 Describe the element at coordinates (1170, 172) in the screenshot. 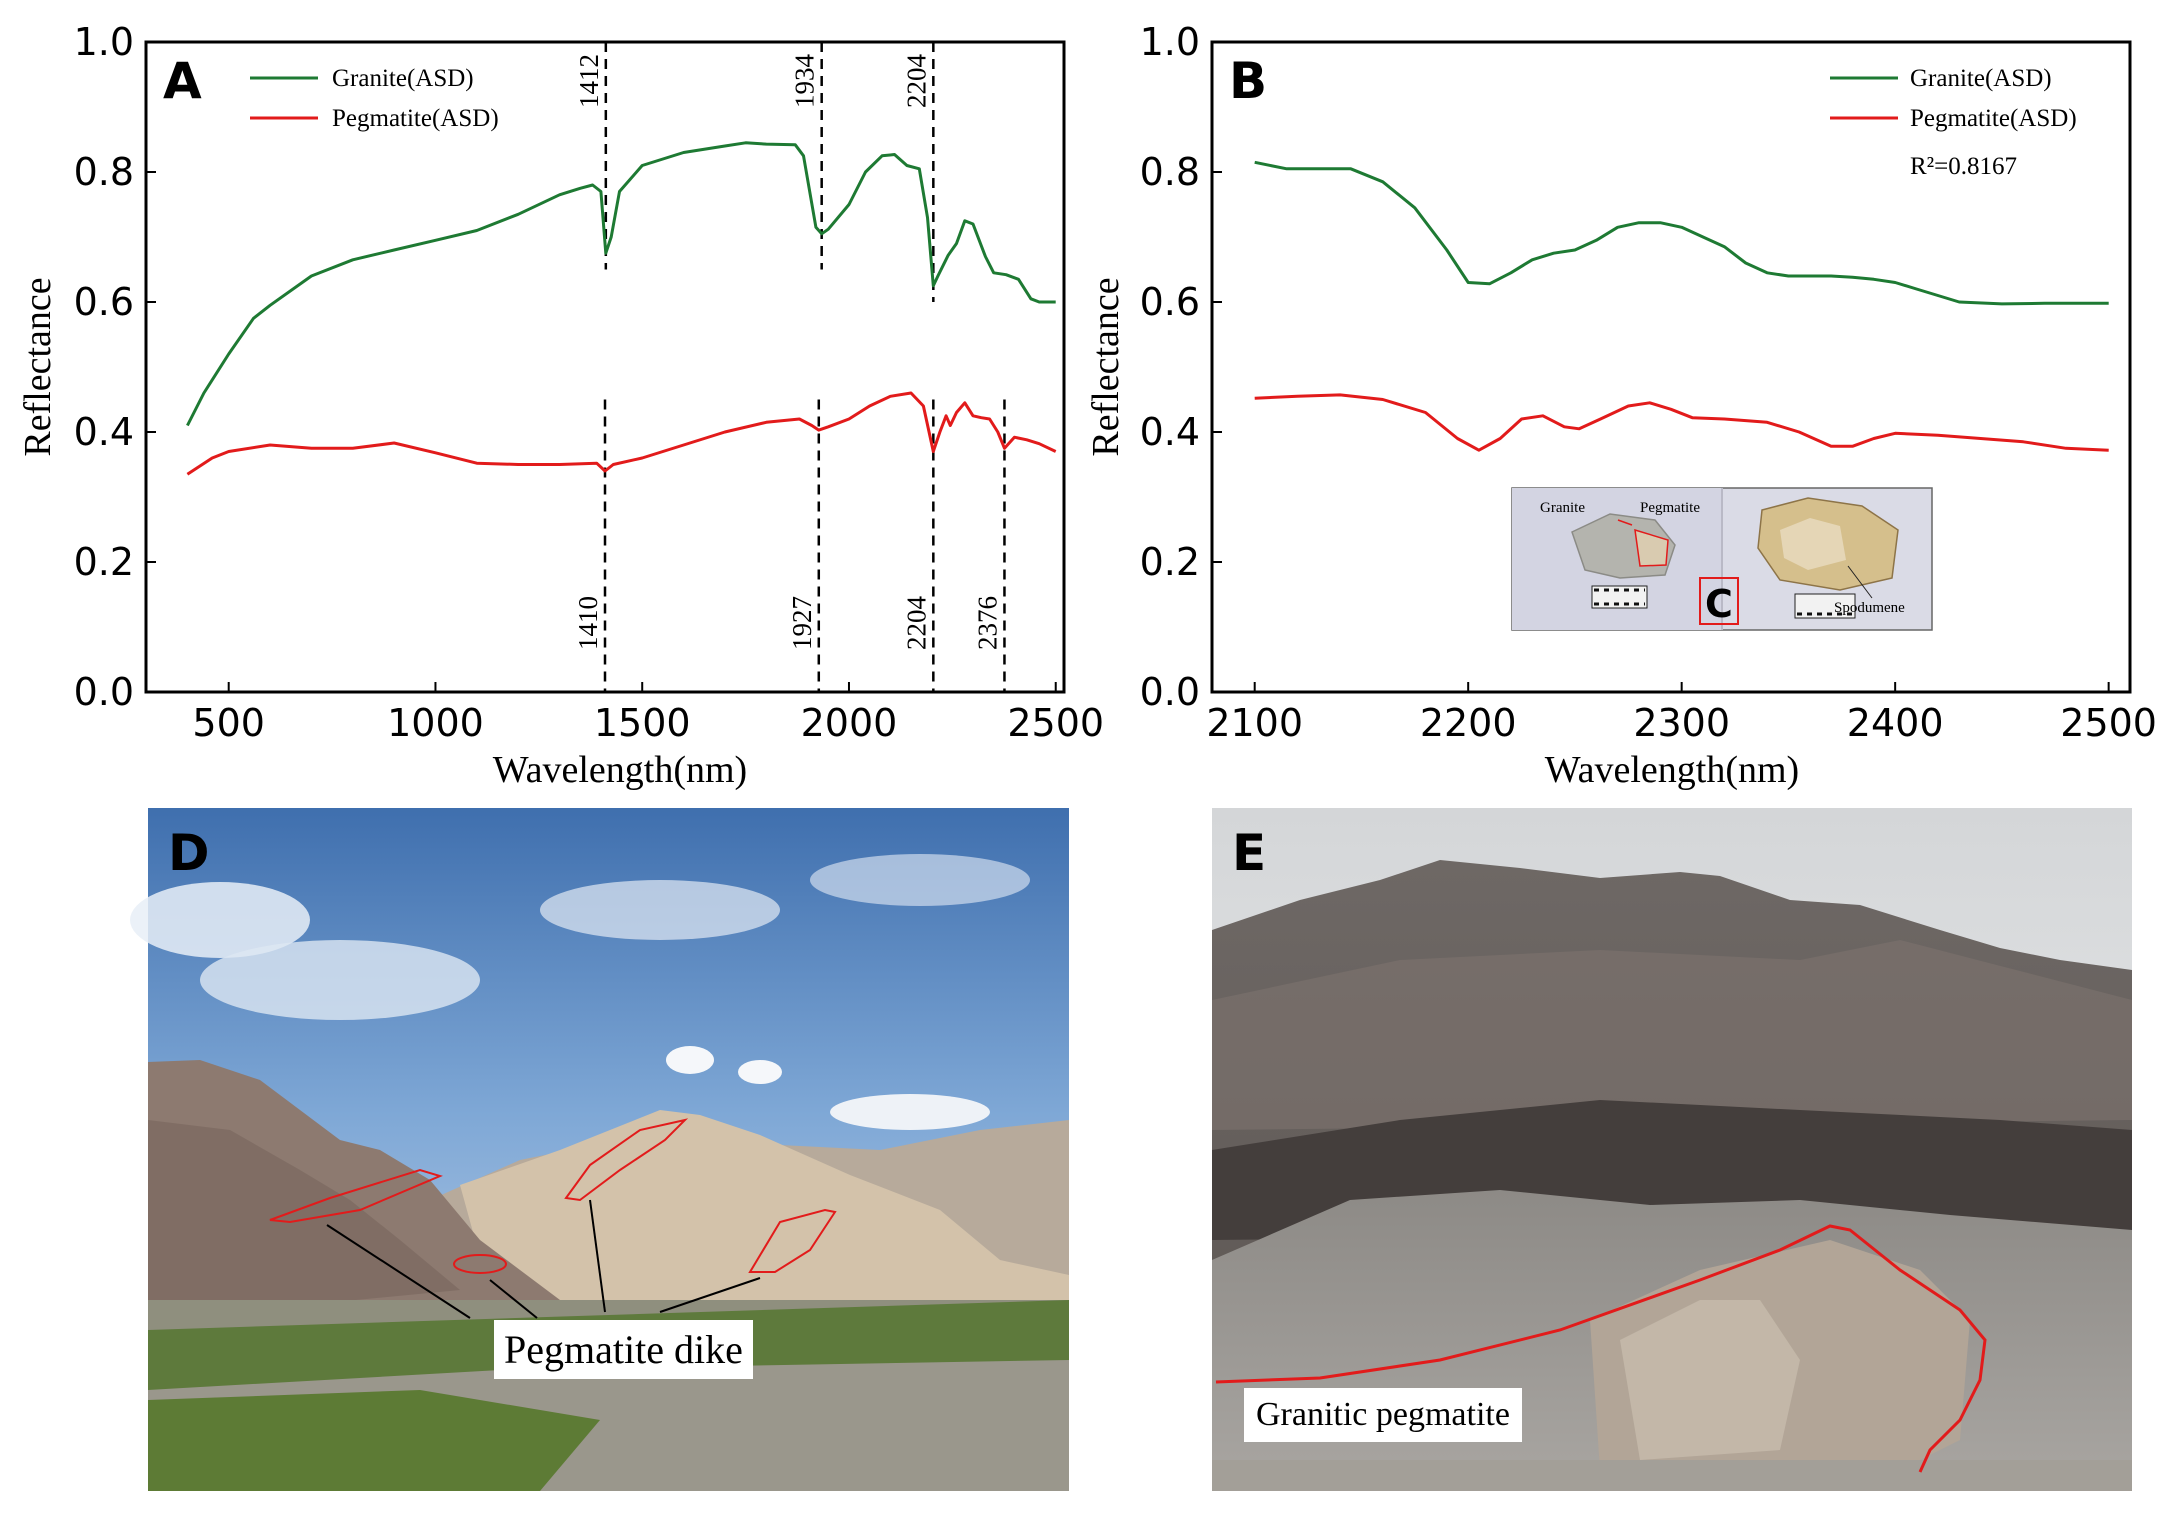

I see `y-tick-label-b: 0.8` at that location.